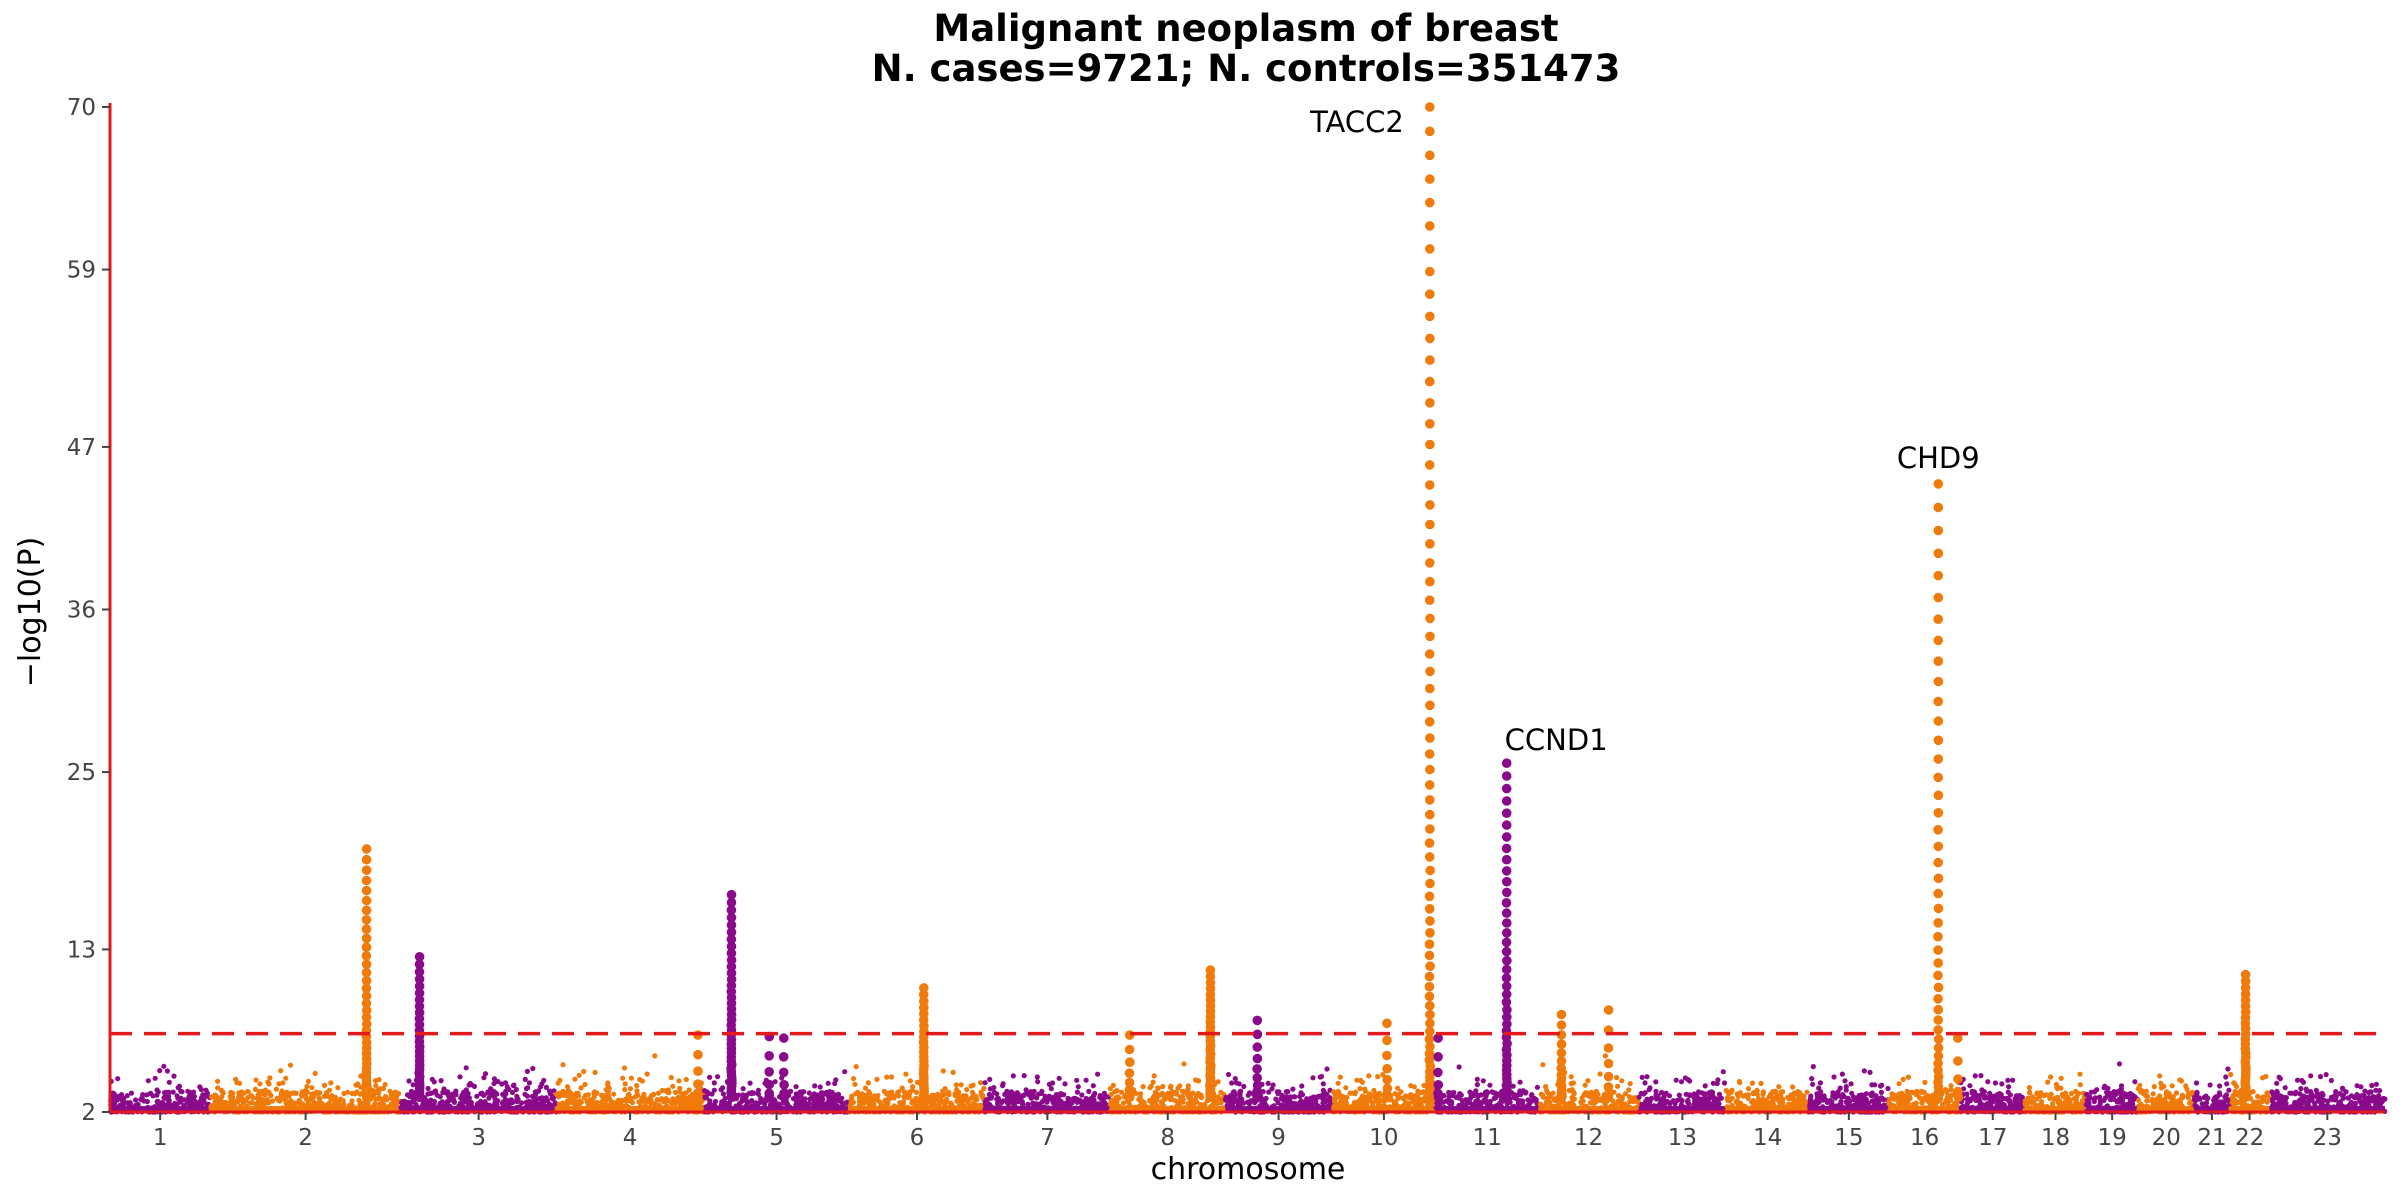  Describe the element at coordinates (1682, 1092) in the screenshot. I see `chromosome-13-points` at that location.